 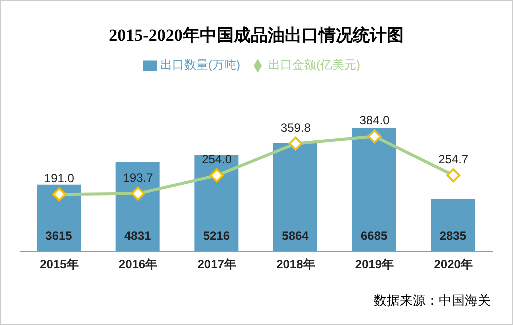 I want to click on x-tick-label: 2016年, so click(x=138, y=265).